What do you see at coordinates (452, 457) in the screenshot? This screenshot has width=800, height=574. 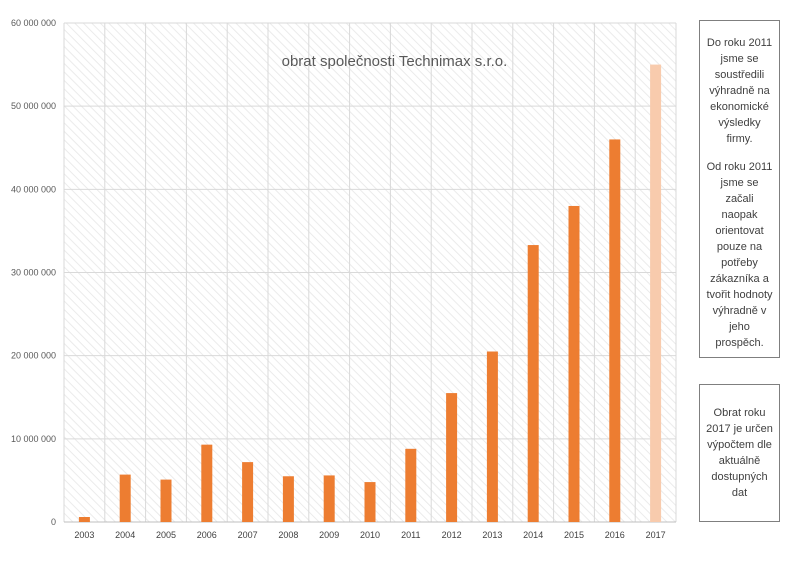 I see `bar-2012` at bounding box center [452, 457].